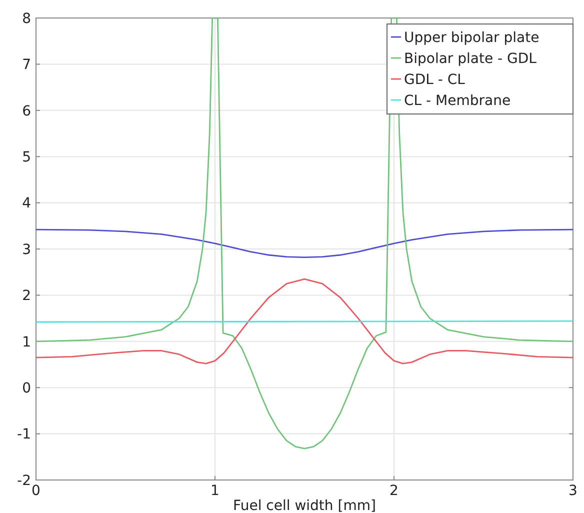 The width and height of the screenshot is (584, 513). Describe the element at coordinates (472, 38) in the screenshot. I see `legend-label: Upper bipolar plate` at that location.